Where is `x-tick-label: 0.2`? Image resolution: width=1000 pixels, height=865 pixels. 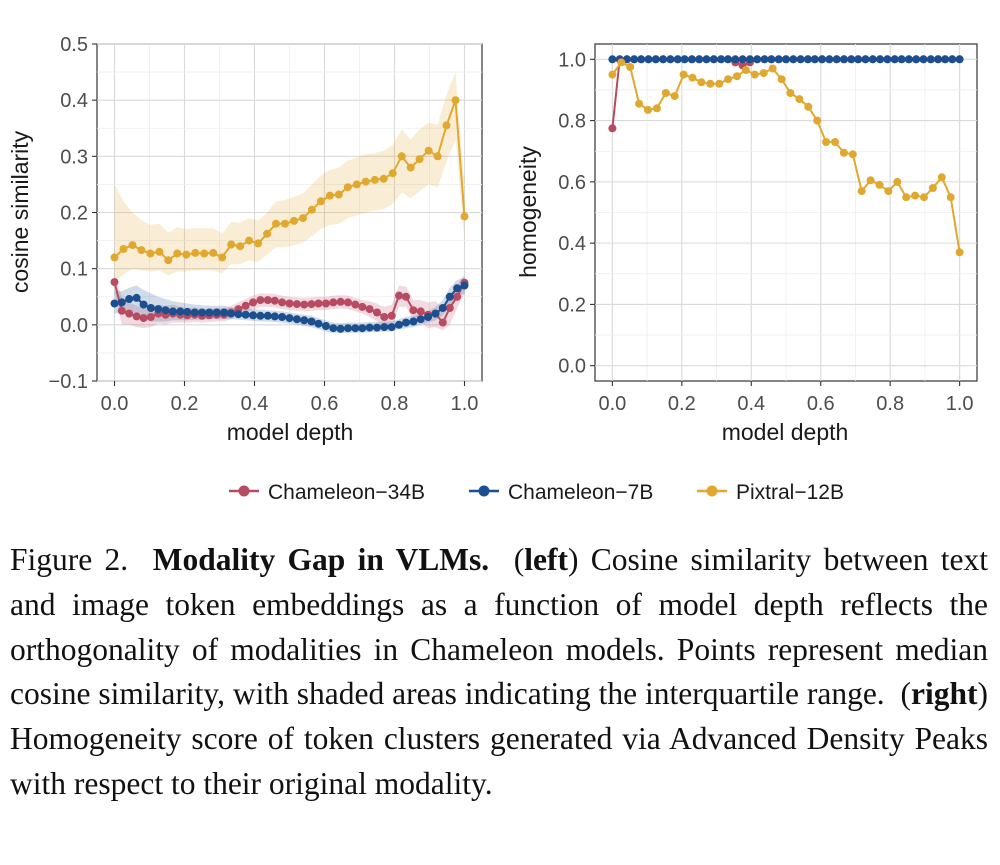 x-tick-label: 0.2 is located at coordinates (185, 404).